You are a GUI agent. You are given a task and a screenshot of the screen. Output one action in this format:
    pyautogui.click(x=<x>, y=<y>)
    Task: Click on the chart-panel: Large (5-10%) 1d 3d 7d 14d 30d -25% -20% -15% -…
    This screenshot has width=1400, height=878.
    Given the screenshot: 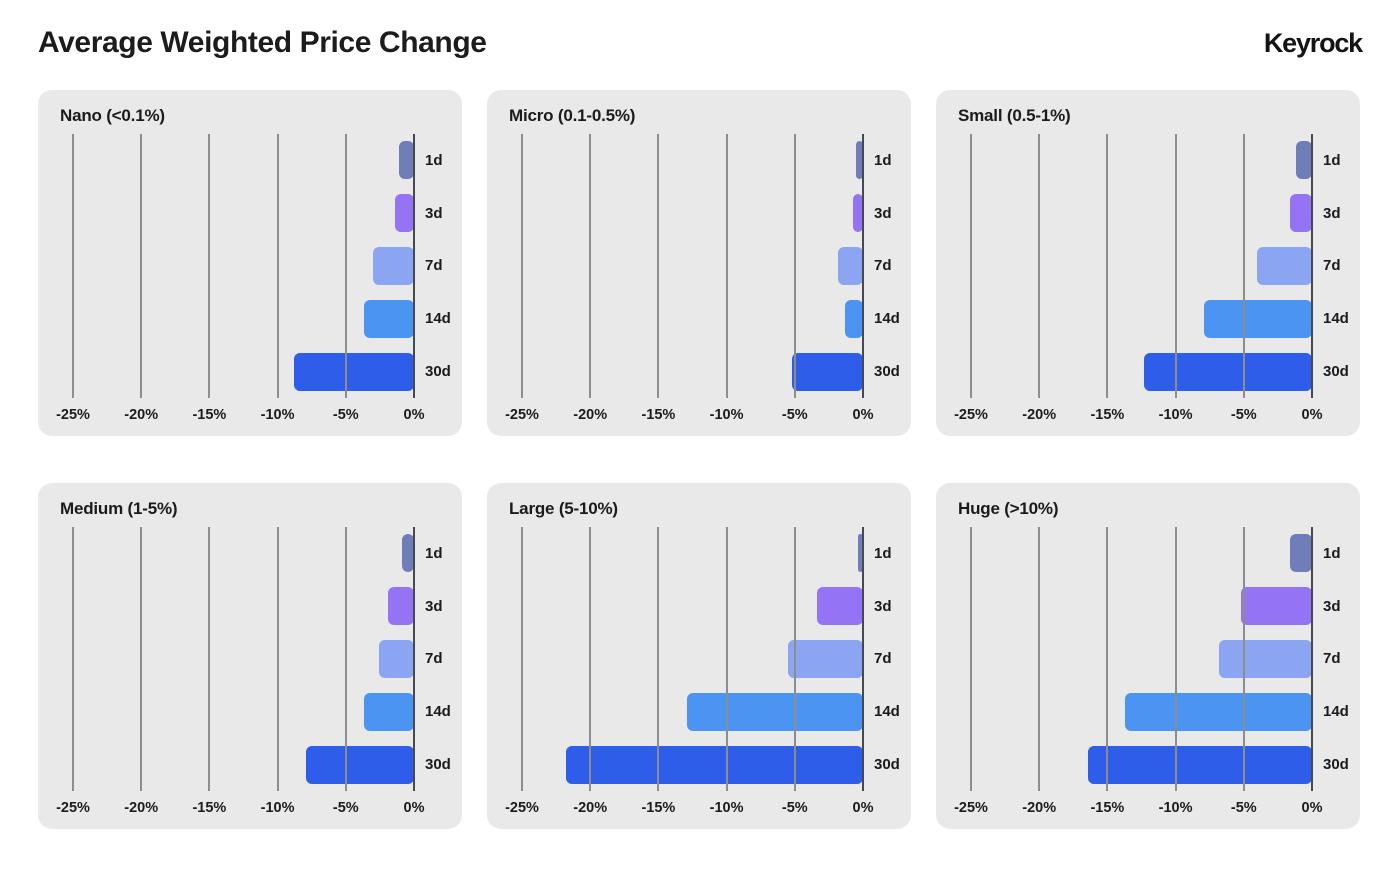 What is the action you would take?
    pyautogui.click(x=699, y=656)
    